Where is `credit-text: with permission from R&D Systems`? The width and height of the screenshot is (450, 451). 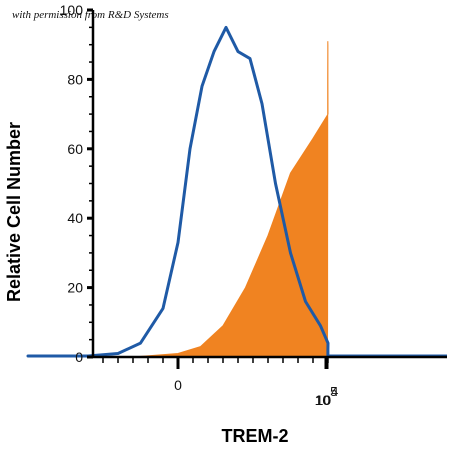
credit-text: with permission from R&D Systems is located at coordinates (90, 15).